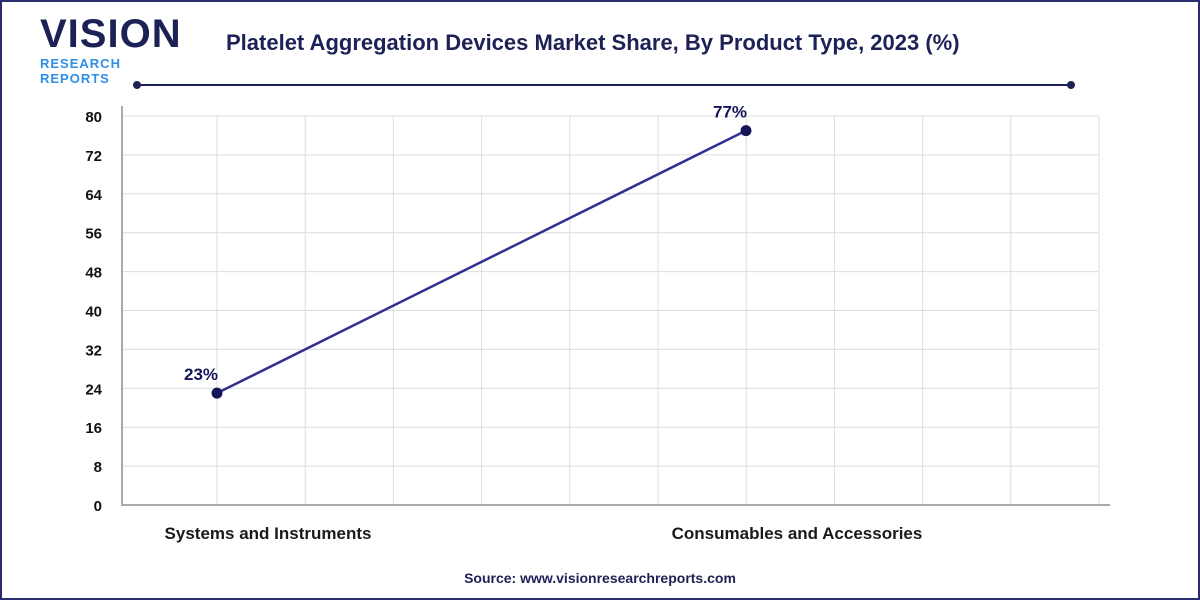 The height and width of the screenshot is (600, 1200). I want to click on logo: VISION RESEARCH REPORTS, so click(115, 49).